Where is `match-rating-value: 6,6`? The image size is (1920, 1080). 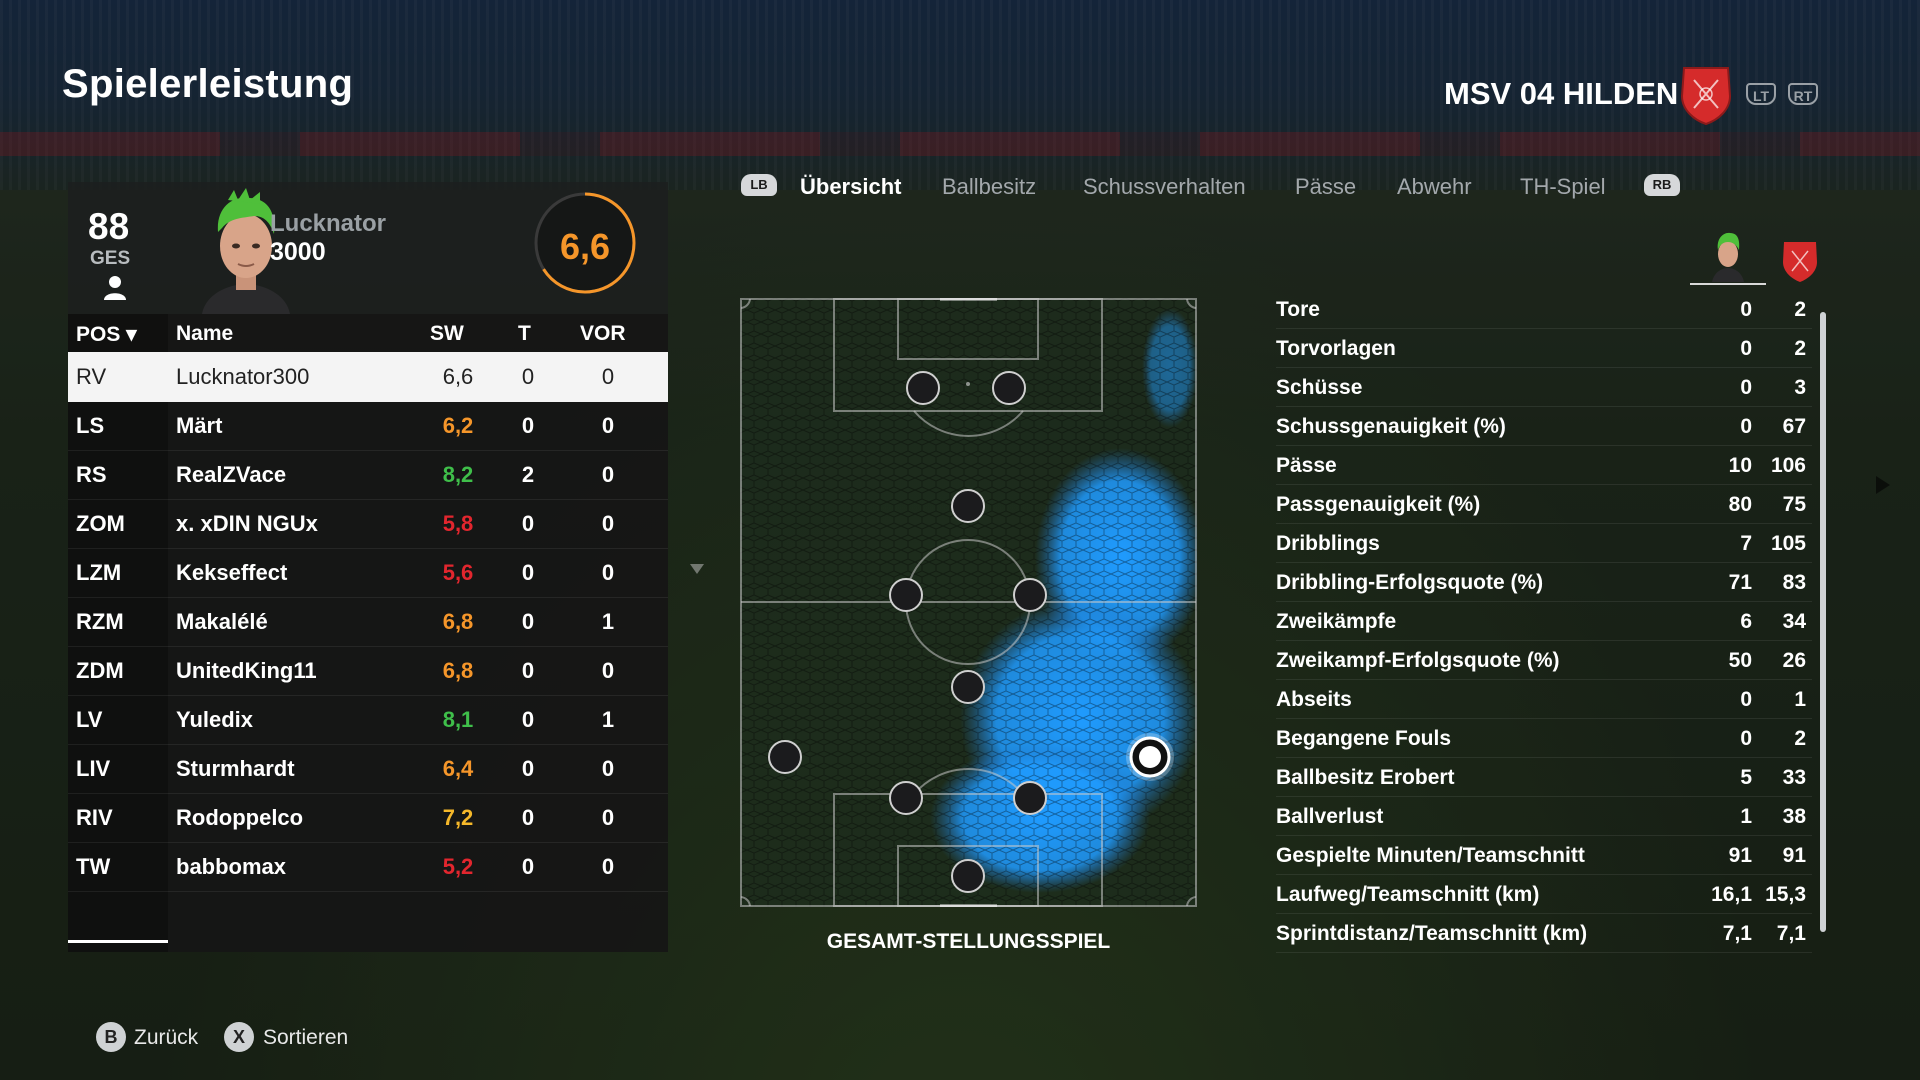 match-rating-value: 6,6 is located at coordinates (585, 246).